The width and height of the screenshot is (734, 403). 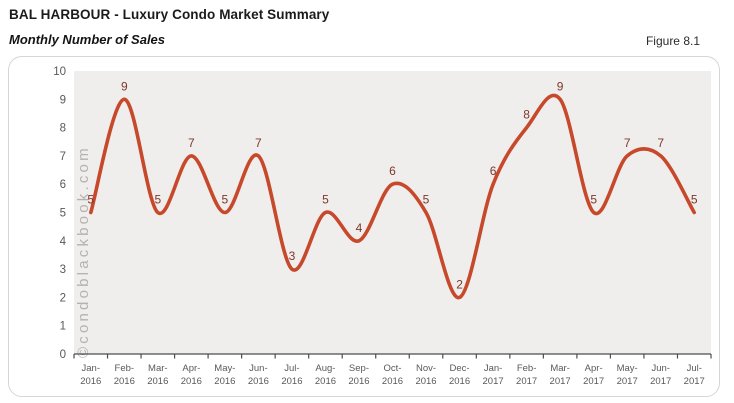 I want to click on y-axis-tick-label: 7, so click(x=63, y=157).